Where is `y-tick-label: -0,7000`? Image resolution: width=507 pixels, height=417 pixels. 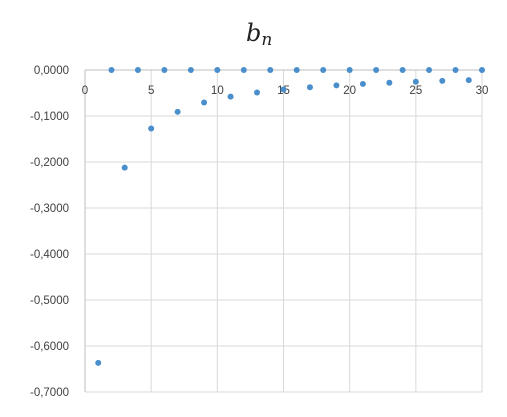
y-tick-label: -0,7000 is located at coordinates (49, 393).